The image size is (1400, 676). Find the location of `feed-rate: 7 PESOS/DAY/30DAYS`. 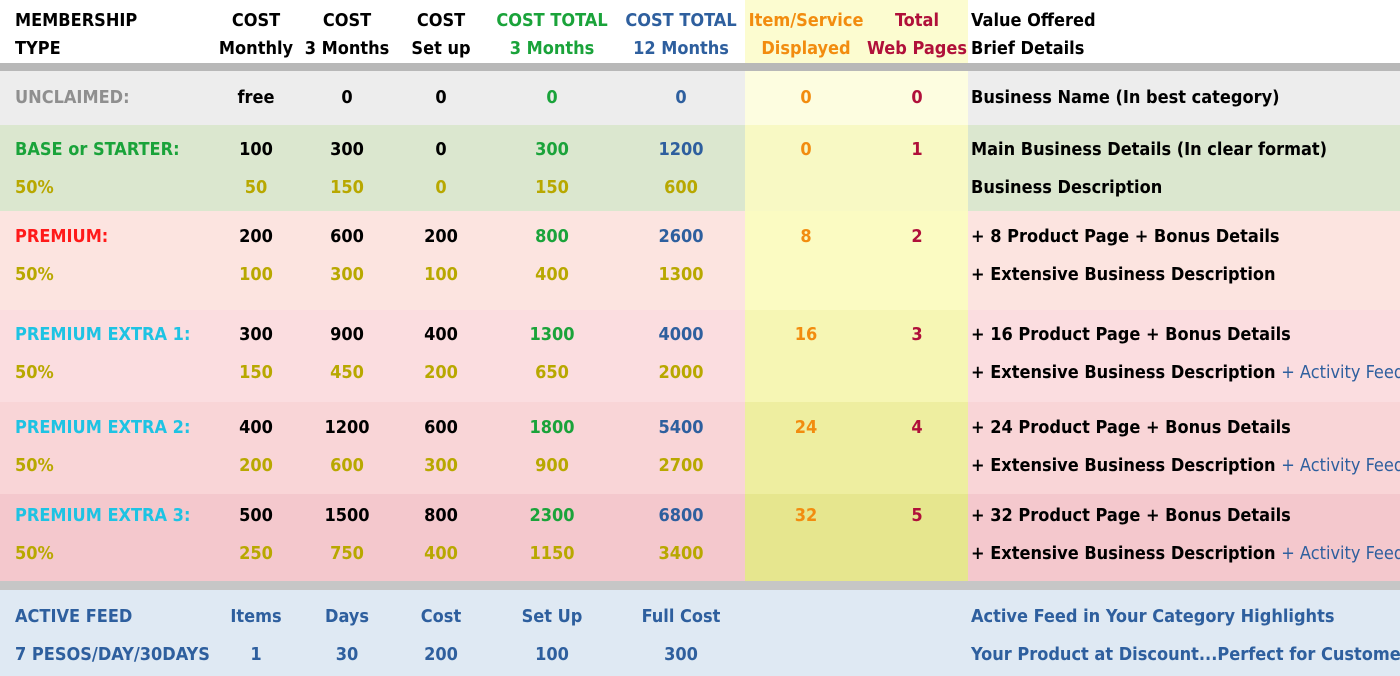

feed-rate: 7 PESOS/DAY/30DAYS is located at coordinates (112, 654).